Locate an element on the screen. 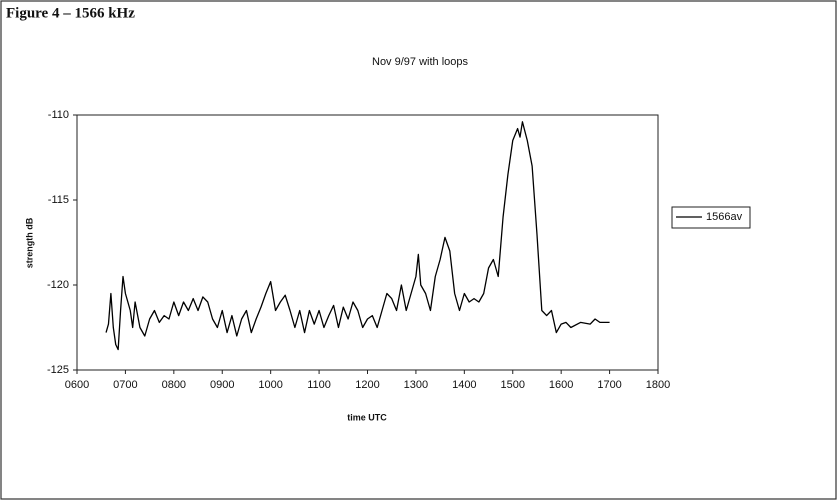 The height and width of the screenshot is (500, 837). y-tick-label: -110 is located at coordinates (58, 115).